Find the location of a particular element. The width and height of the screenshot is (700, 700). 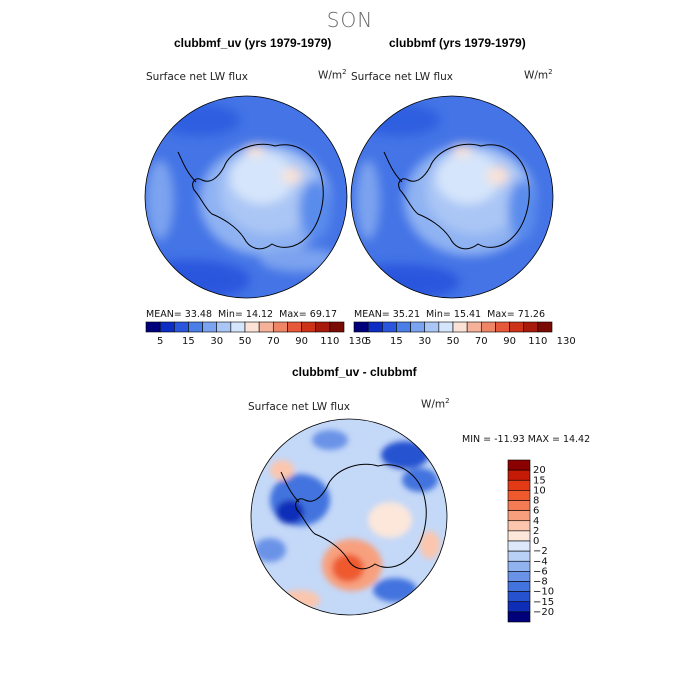

map1-coastline is located at coordinates (258, 196).